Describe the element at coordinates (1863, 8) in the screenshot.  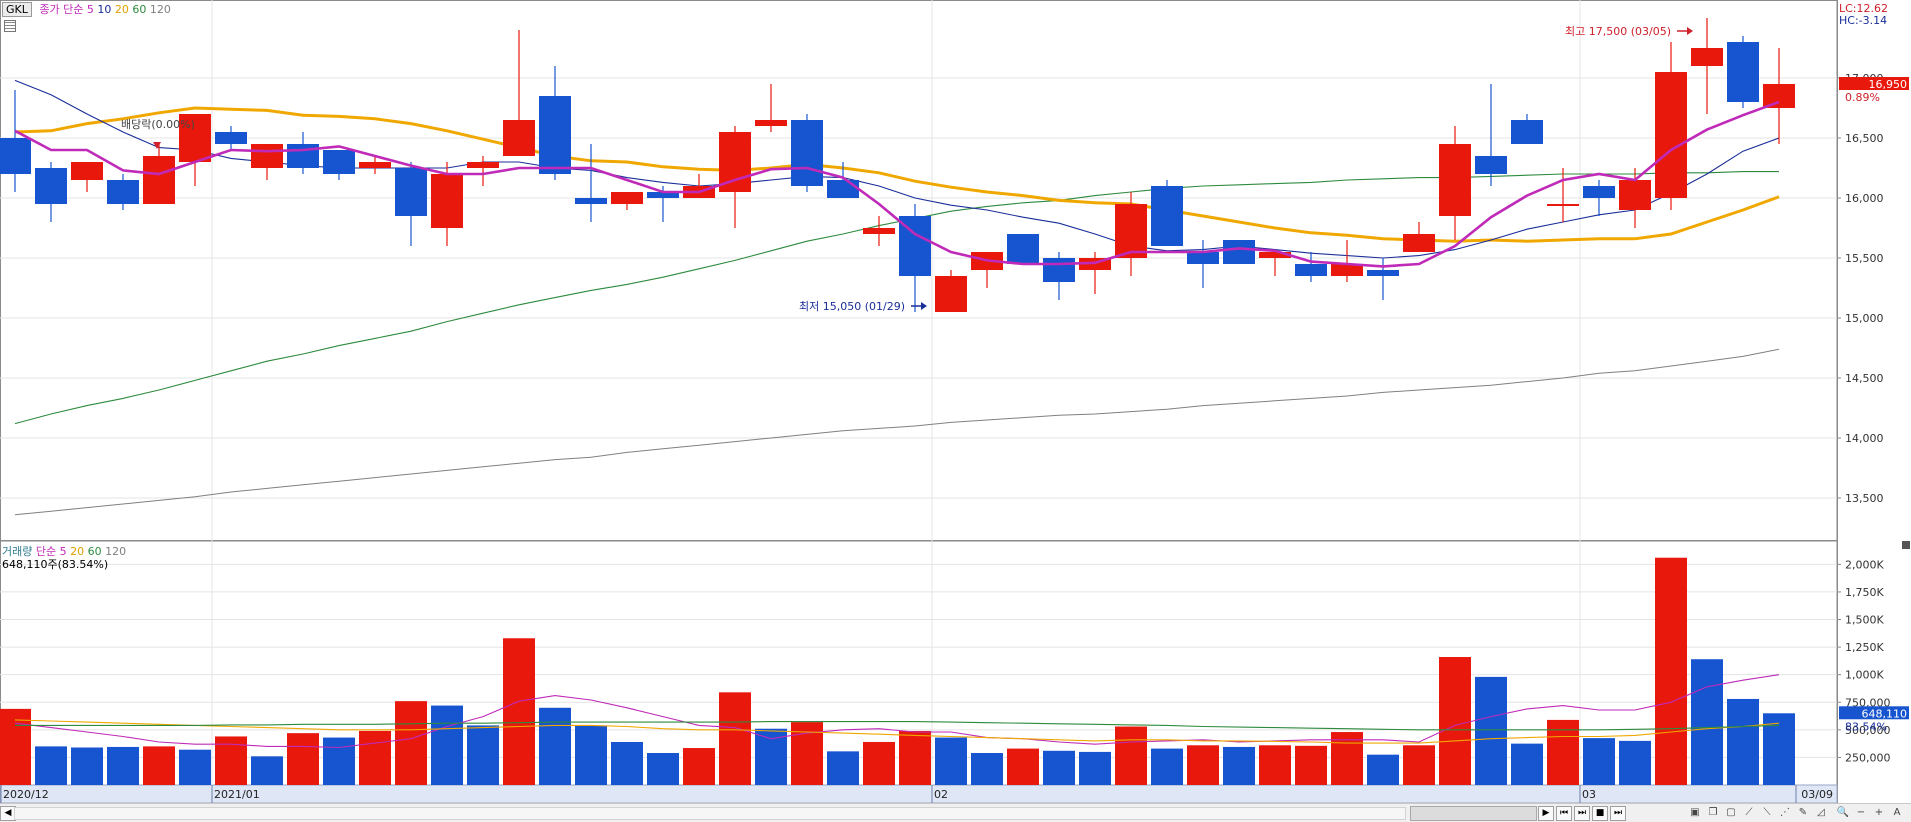
I see `lc-label: LC:12.62` at that location.